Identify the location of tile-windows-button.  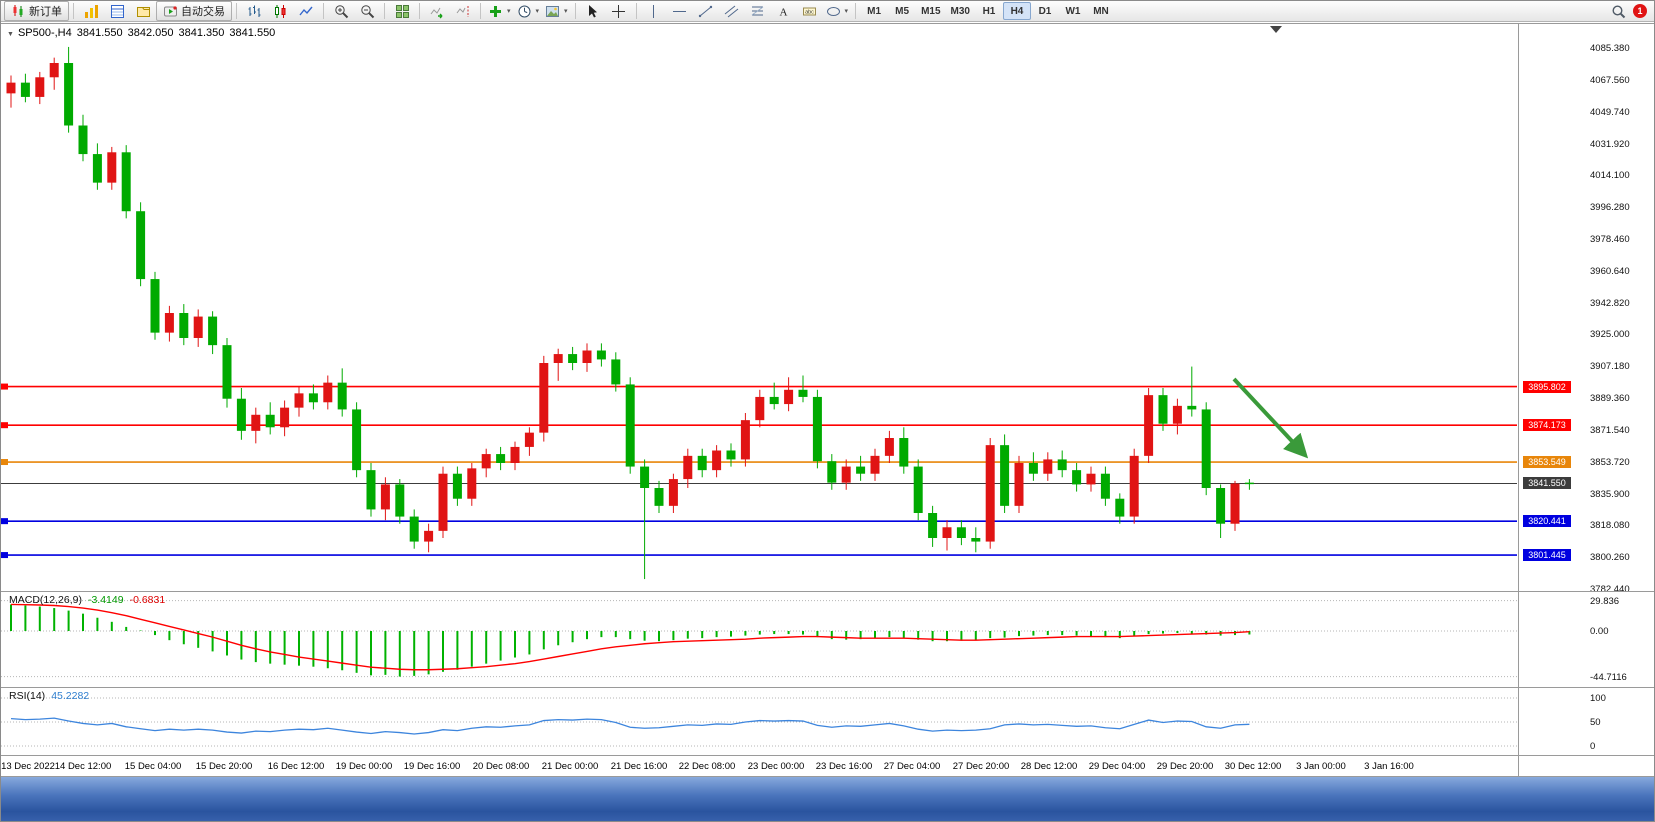
(402, 11).